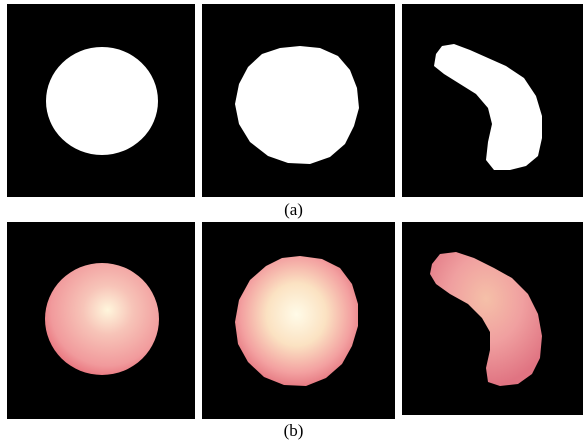 This screenshot has height=445, width=587. I want to click on mask-round-2-image, so click(298, 100).